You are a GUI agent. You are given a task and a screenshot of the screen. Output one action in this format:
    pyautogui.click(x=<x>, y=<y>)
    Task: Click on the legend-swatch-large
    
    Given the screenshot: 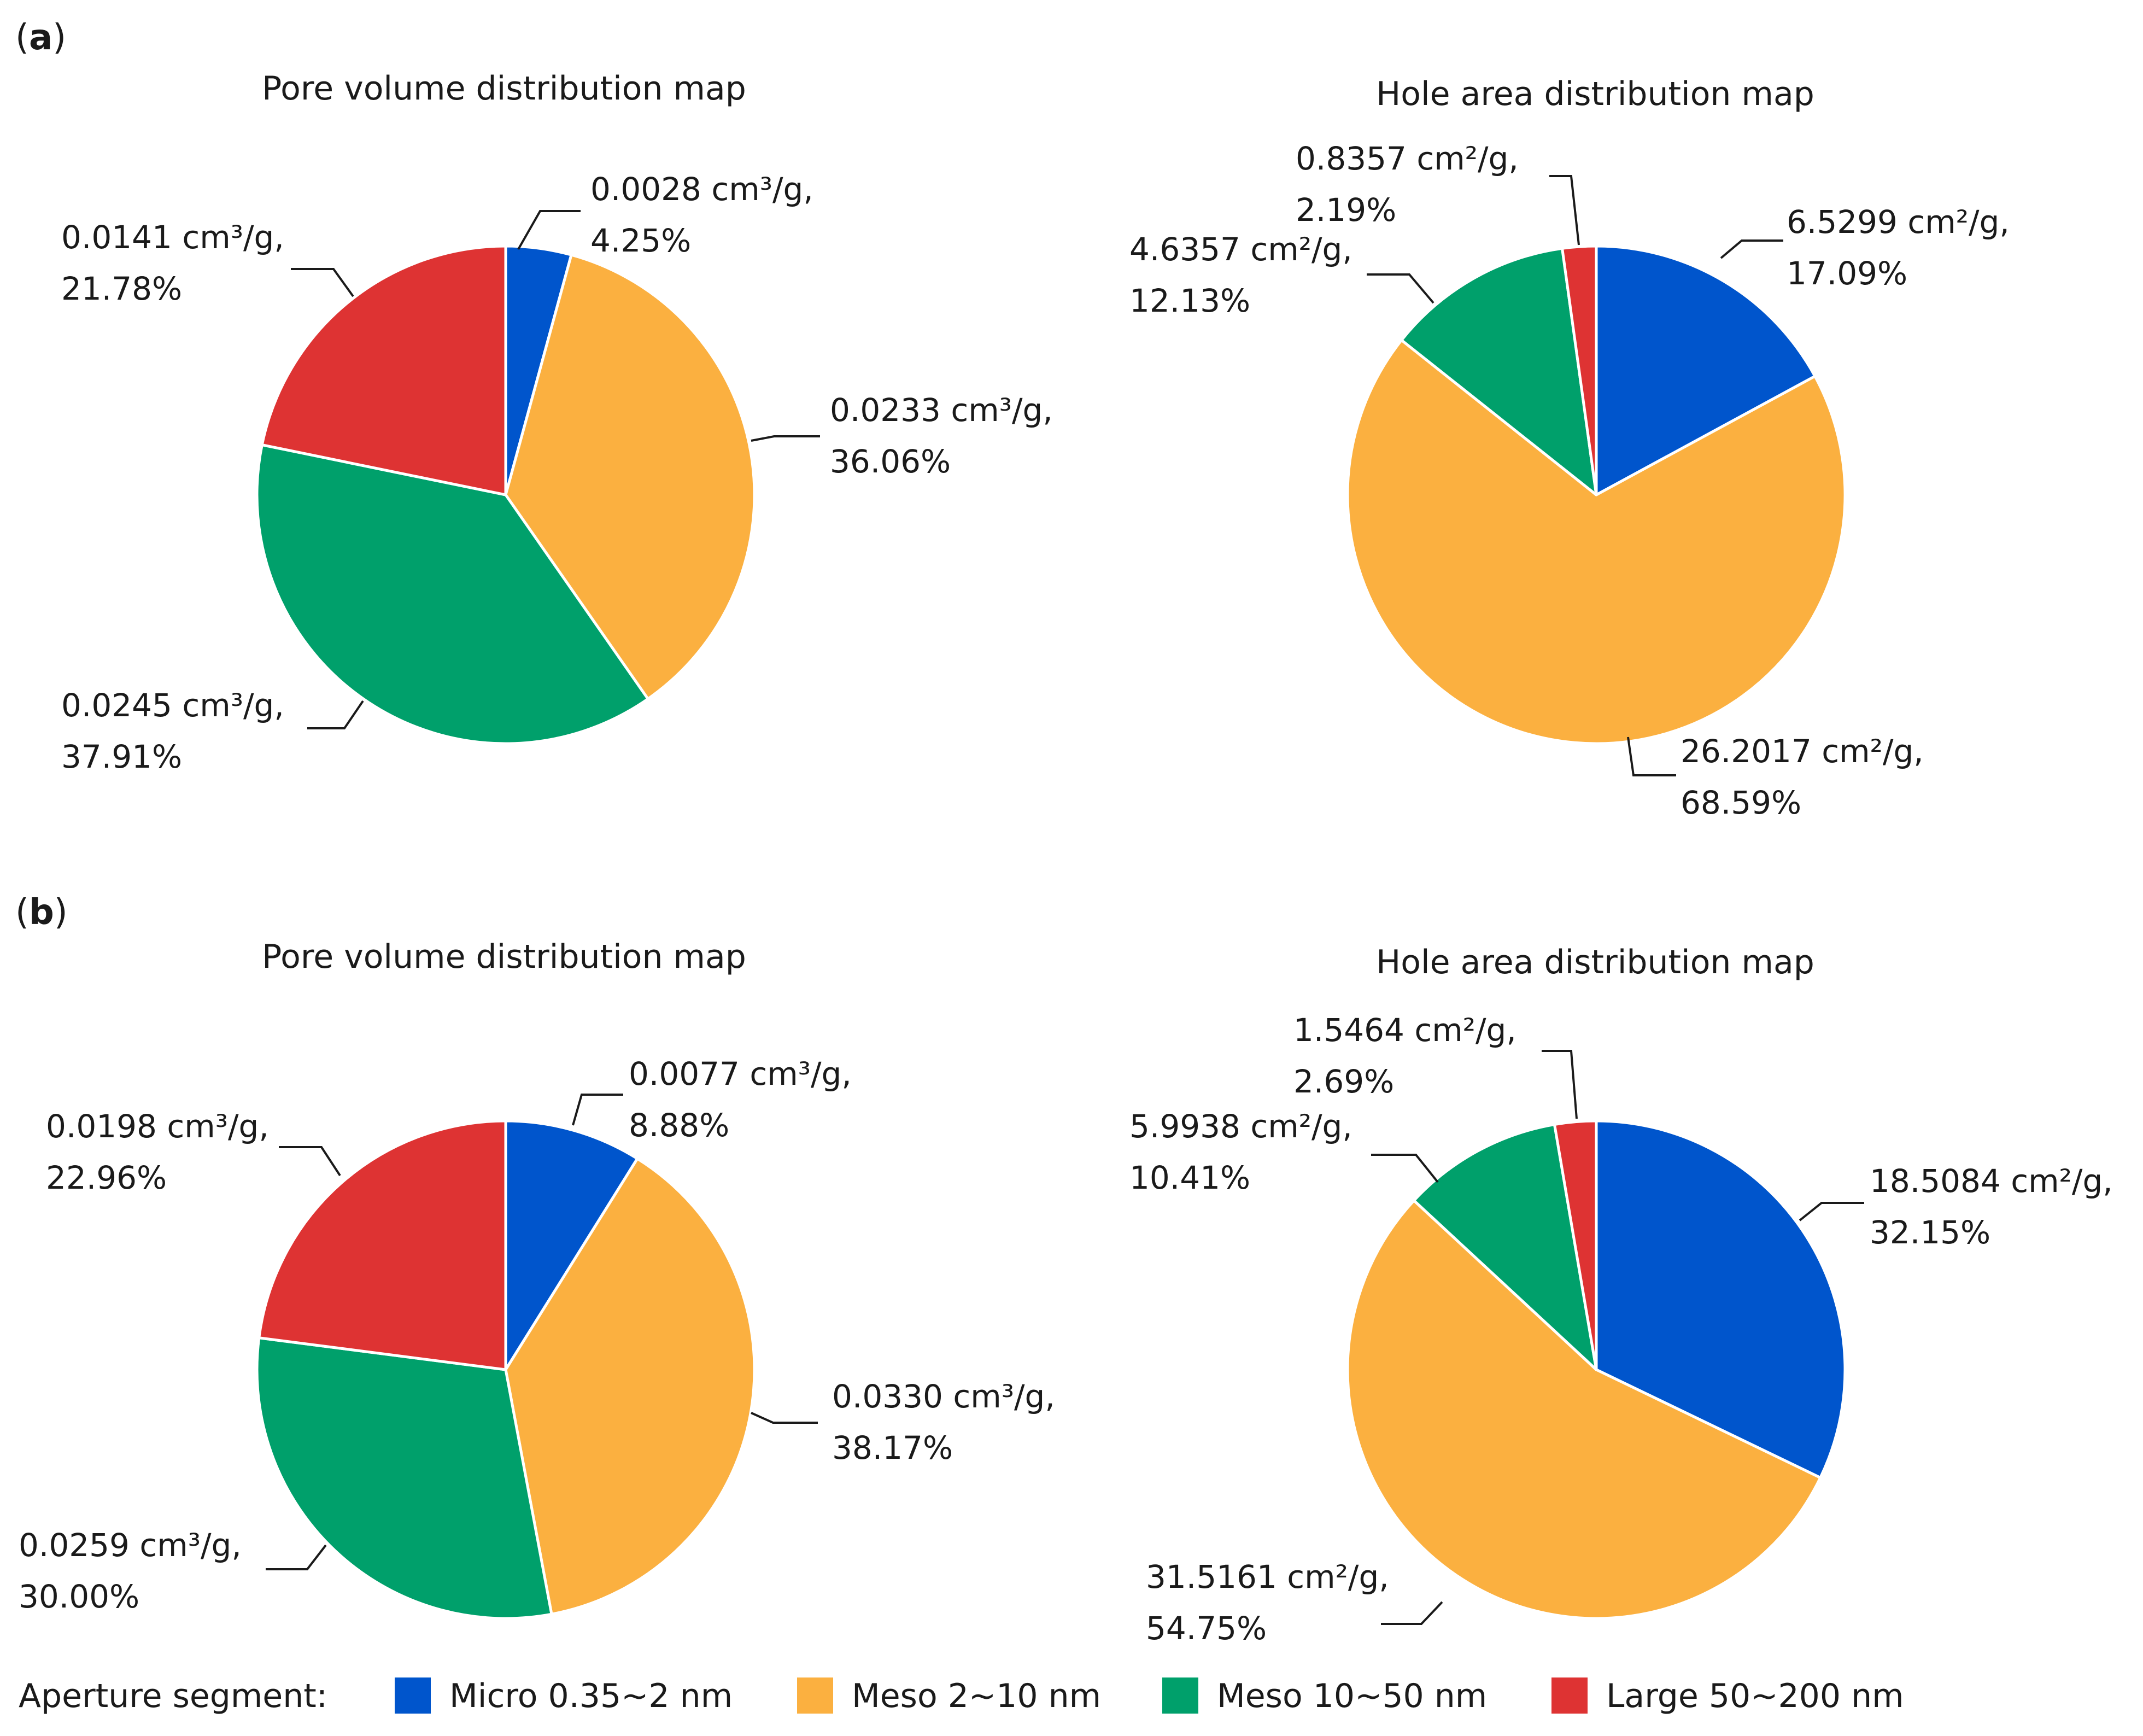 What is the action you would take?
    pyautogui.click(x=1569, y=1695)
    